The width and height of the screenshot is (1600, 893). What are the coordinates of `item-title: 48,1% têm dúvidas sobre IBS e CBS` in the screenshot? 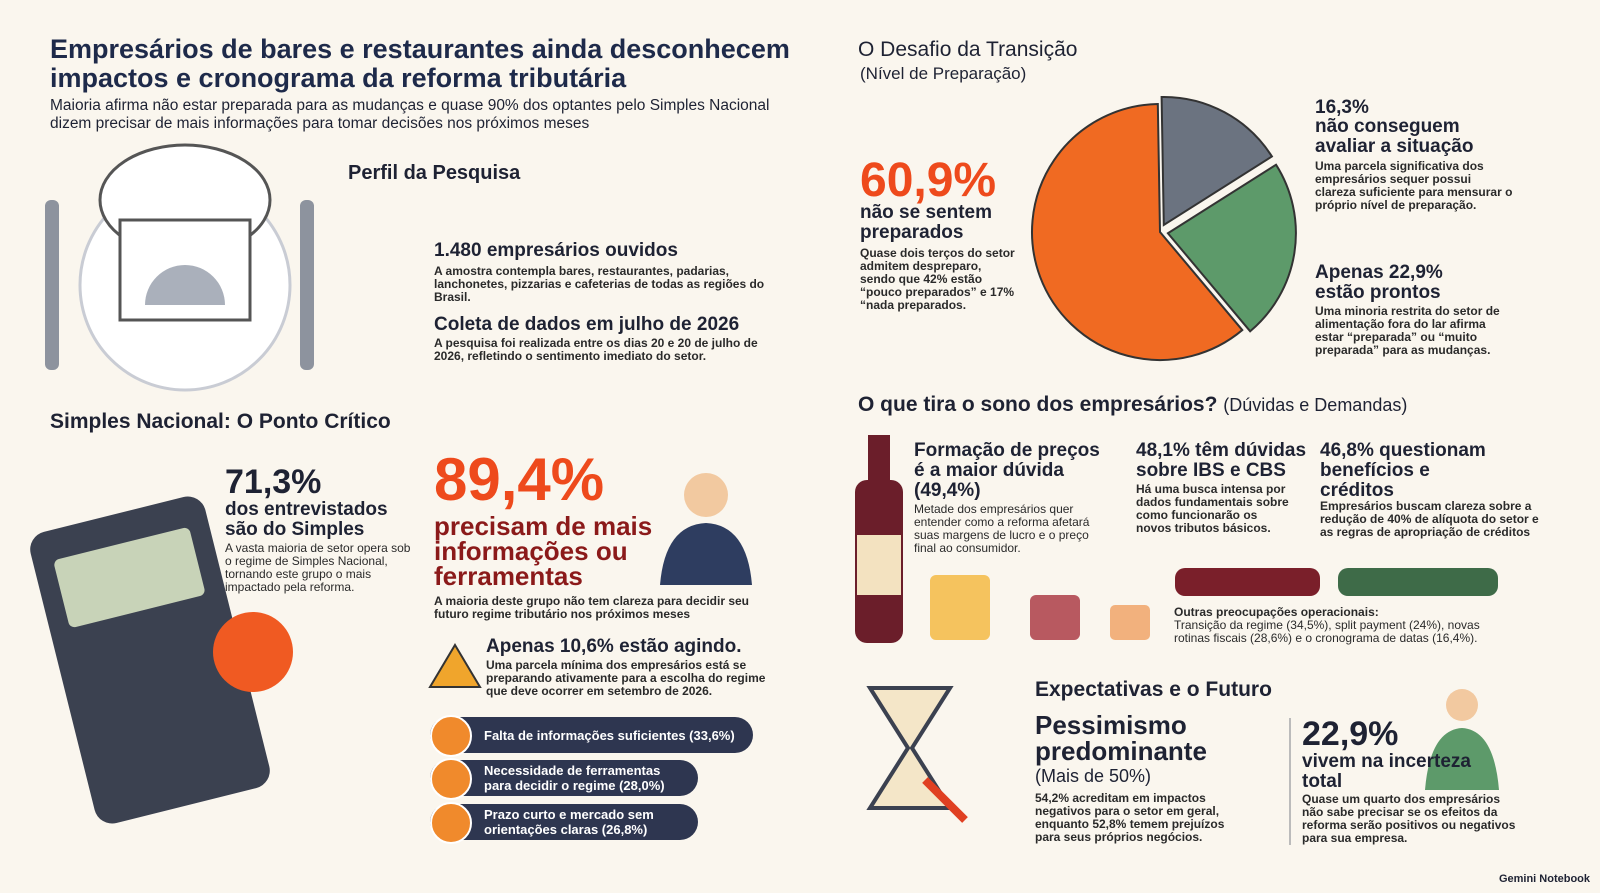 It's located at (1221, 460).